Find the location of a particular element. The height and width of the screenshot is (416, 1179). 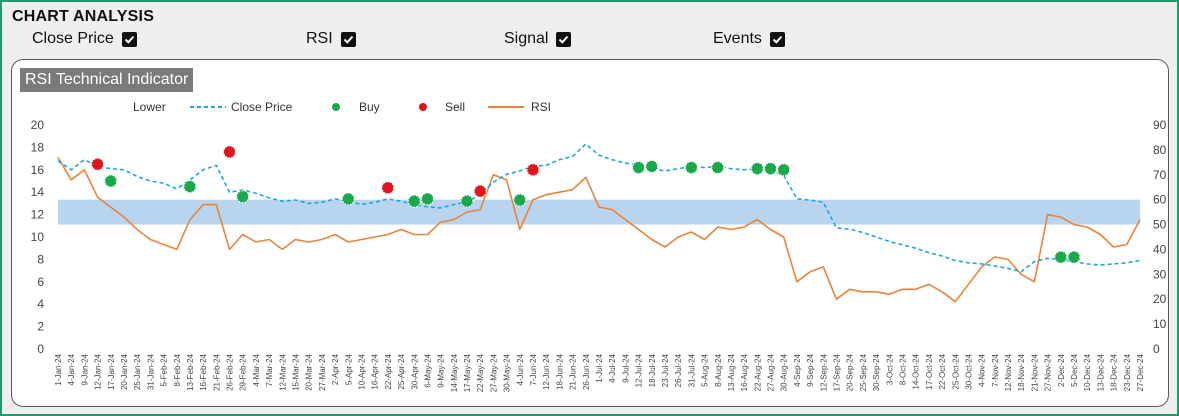

close-price-checkbox is located at coordinates (129, 39).